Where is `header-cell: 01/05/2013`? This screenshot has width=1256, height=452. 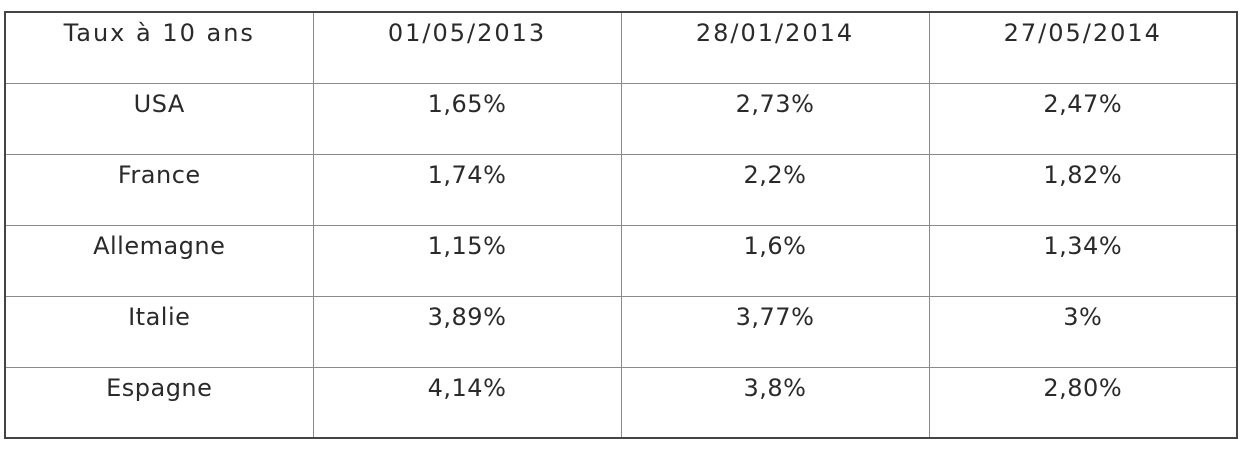
header-cell: 01/05/2013 is located at coordinates (467, 47).